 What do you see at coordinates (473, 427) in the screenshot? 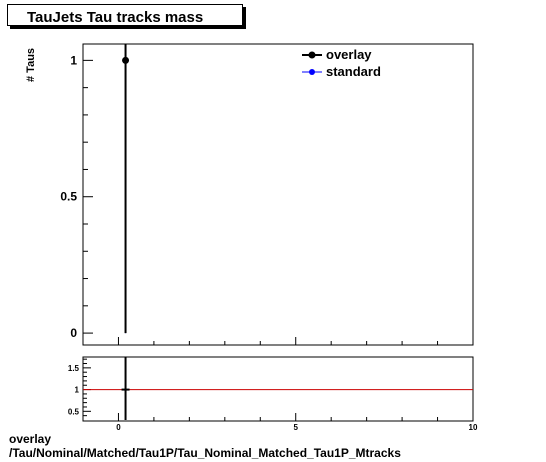
I see `x-tick-label: 10` at bounding box center [473, 427].